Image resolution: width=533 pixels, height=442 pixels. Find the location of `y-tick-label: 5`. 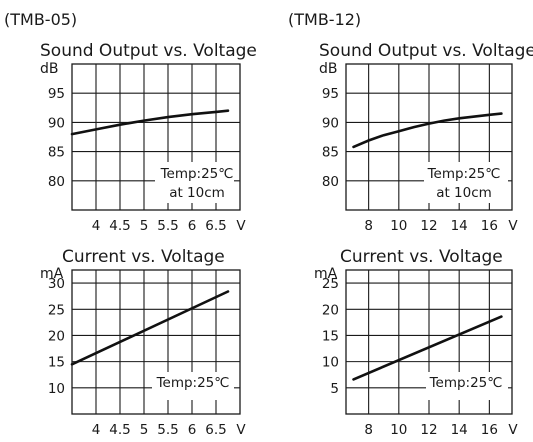

y-tick-label: 5 is located at coordinates (334, 389).